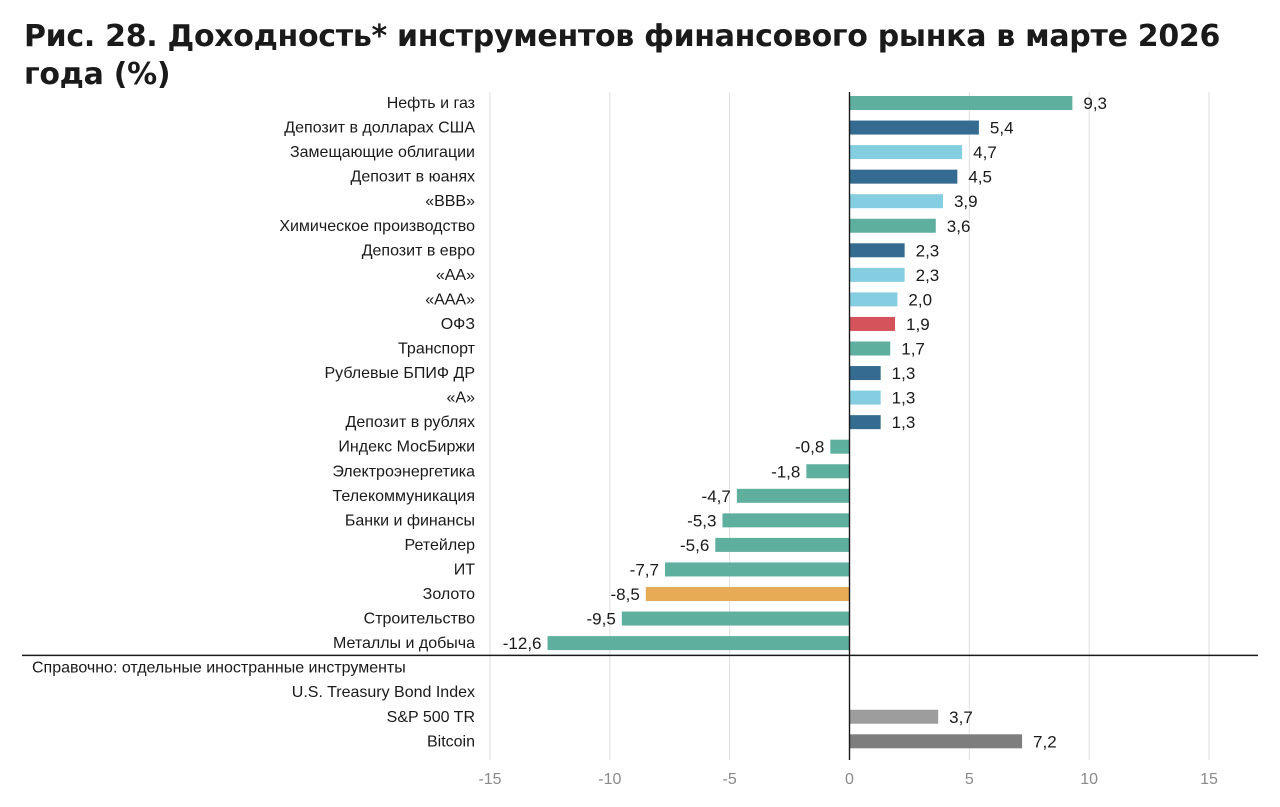 The image size is (1280, 807). I want to click on category-label: Ретейлер, so click(440, 545).